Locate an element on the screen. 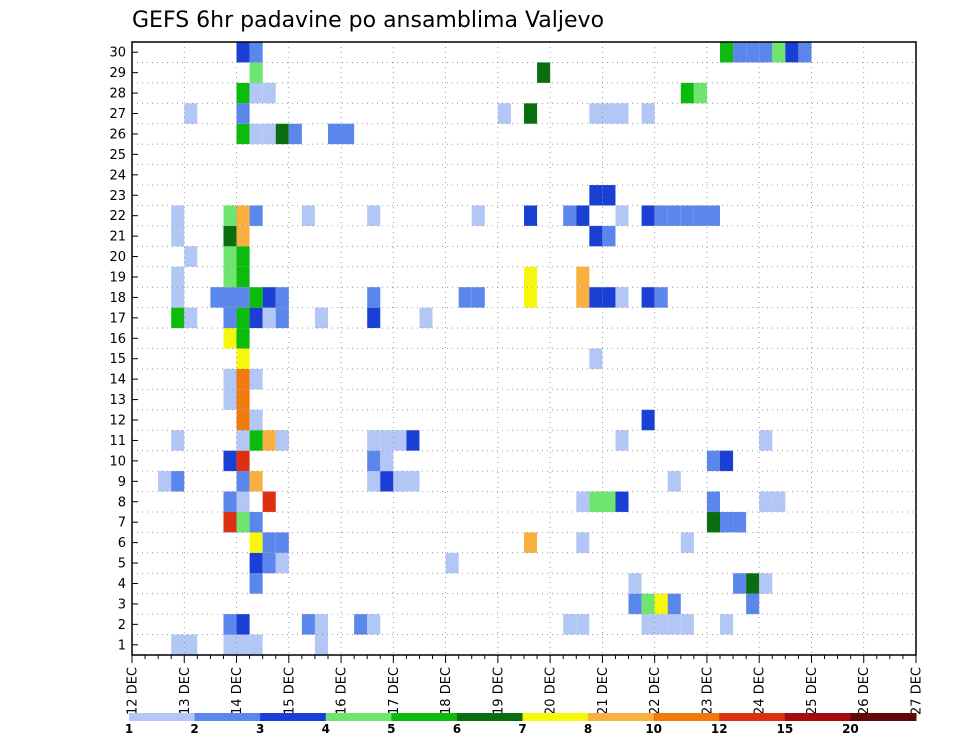 Image resolution: width=960 pixels, height=742 pixels. x-tick-label: 27 DEC is located at coordinates (917, 691).